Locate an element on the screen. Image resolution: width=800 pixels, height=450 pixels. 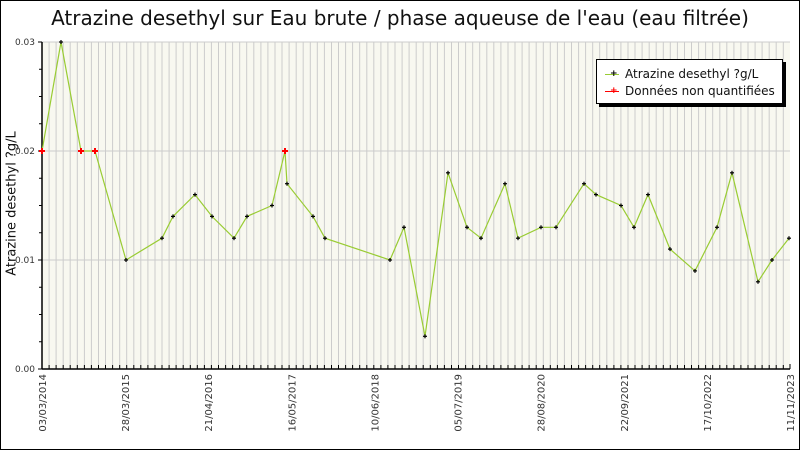
legend-line-marker-icon: + is located at coordinates (612, 74).